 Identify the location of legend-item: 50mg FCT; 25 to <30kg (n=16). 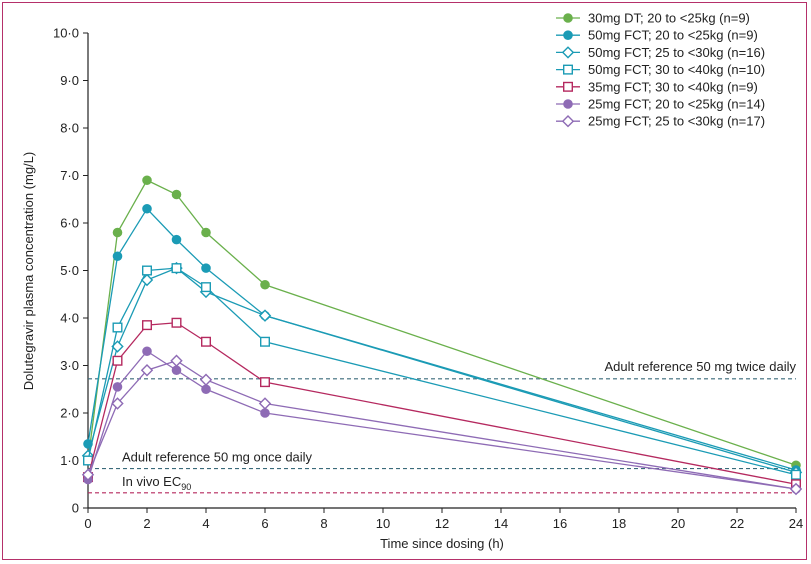
(660, 52).